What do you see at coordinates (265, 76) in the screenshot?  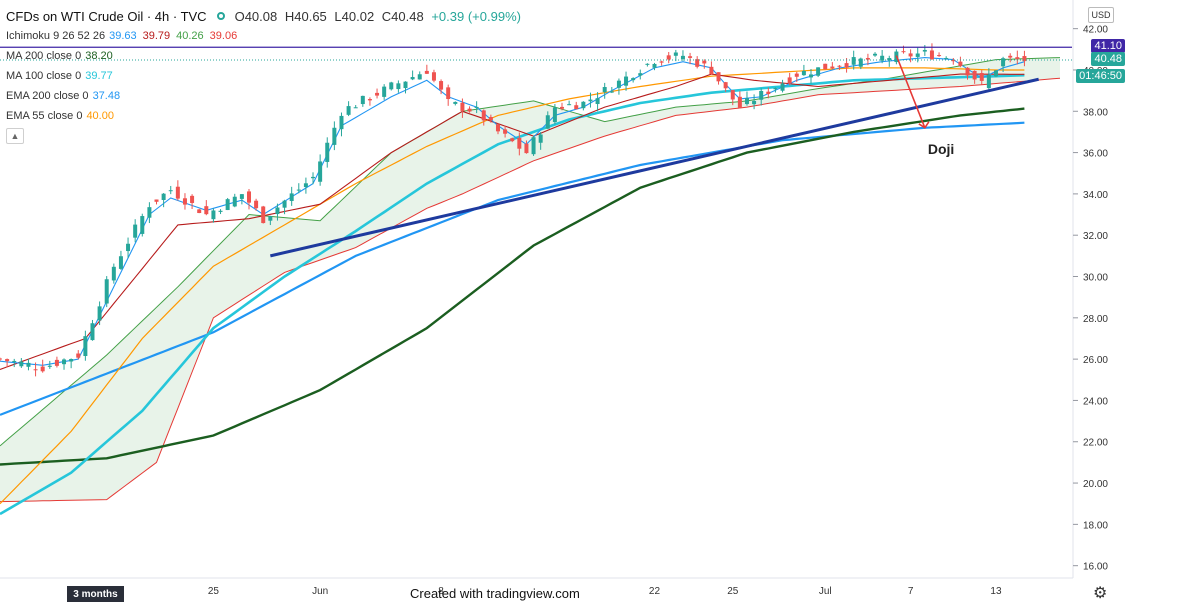 I see `indicator-row: MA 100 close 0 39.77` at bounding box center [265, 76].